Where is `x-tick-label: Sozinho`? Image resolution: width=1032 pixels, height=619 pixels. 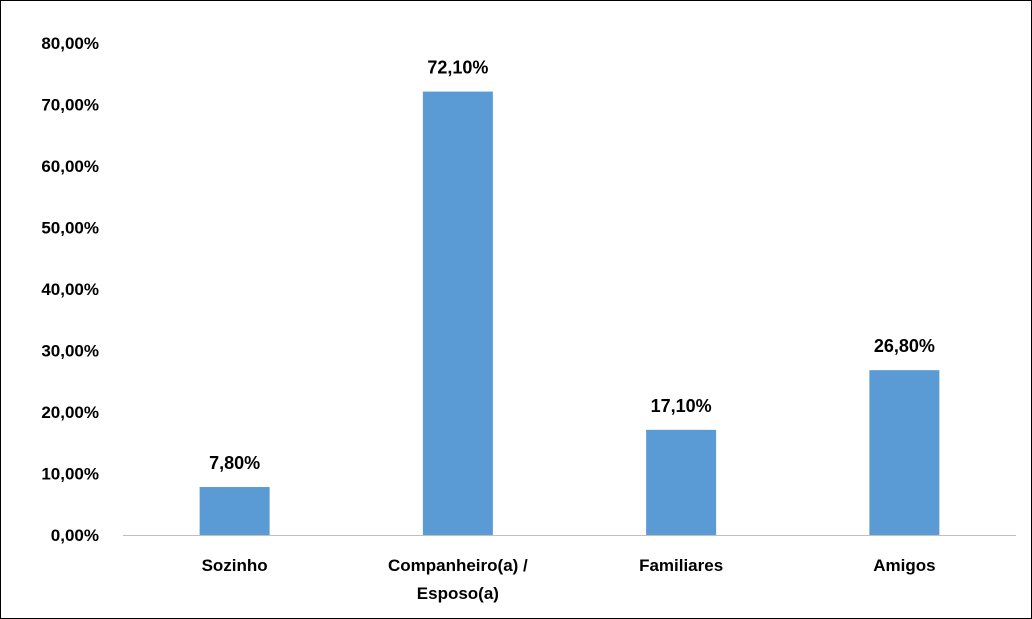 x-tick-label: Sozinho is located at coordinates (235, 565).